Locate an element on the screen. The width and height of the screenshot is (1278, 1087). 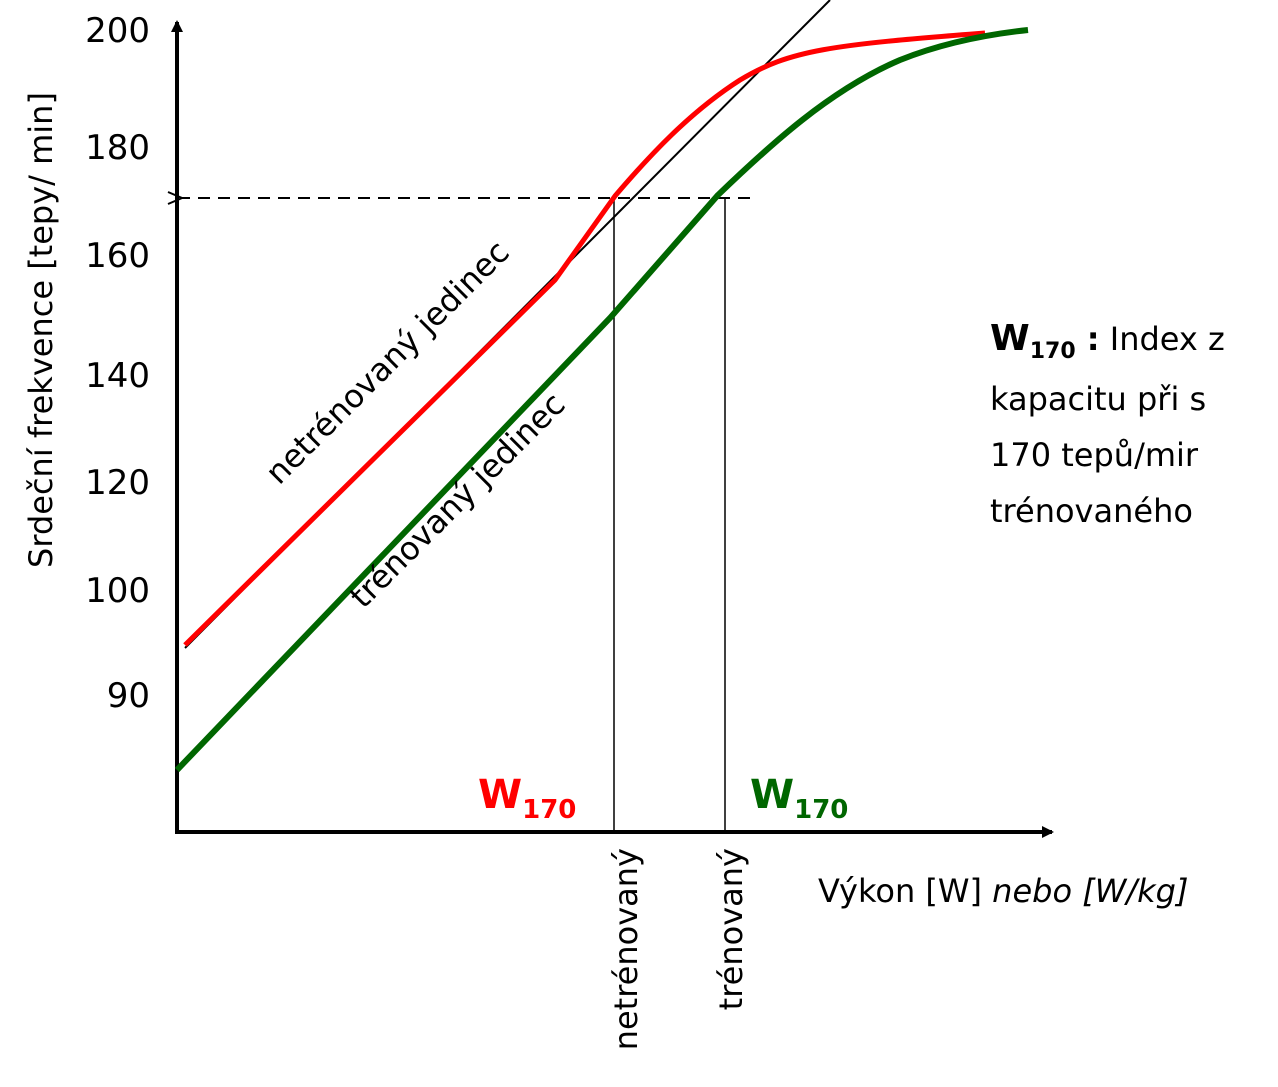
note-line: kapacitu při s is located at coordinates (1098, 399).